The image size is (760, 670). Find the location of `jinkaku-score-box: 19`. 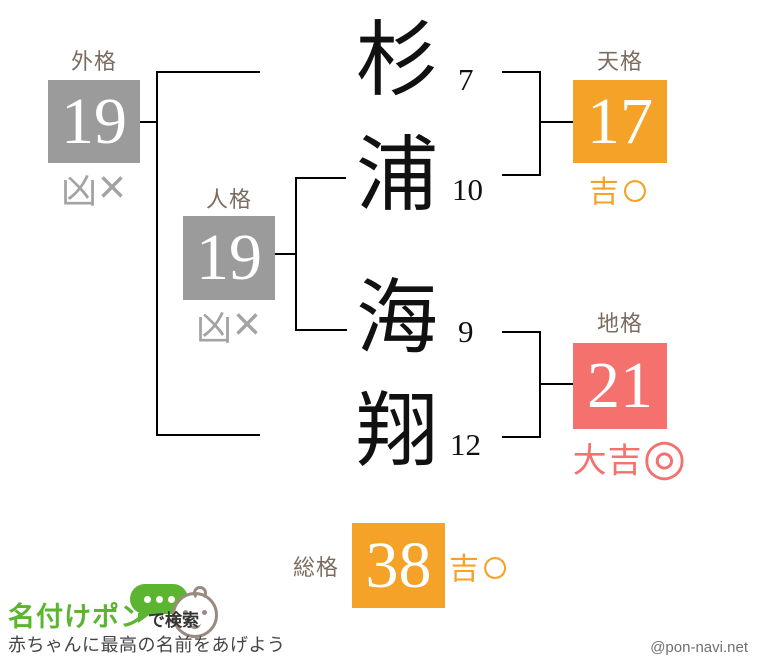

jinkaku-score-box: 19 is located at coordinates (229, 258).